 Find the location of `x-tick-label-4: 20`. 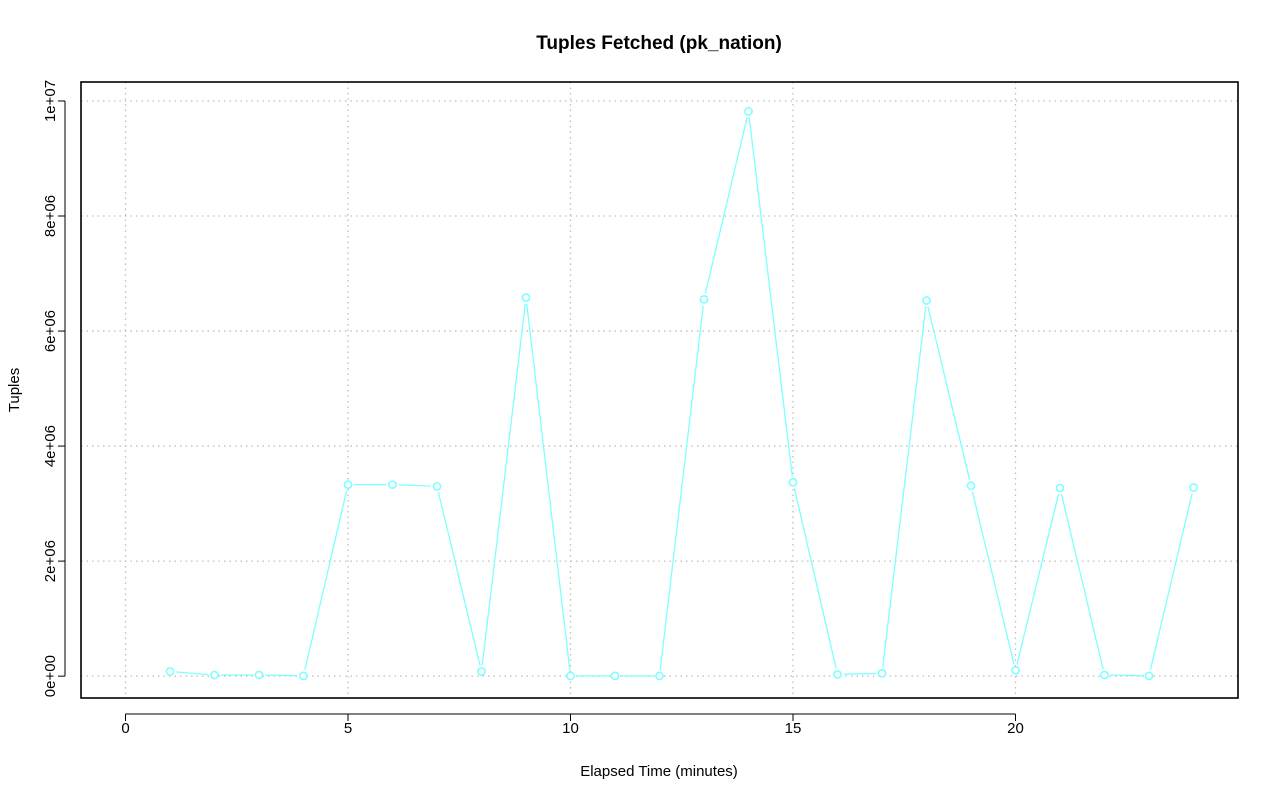

x-tick-label-4: 20 is located at coordinates (1015, 728).